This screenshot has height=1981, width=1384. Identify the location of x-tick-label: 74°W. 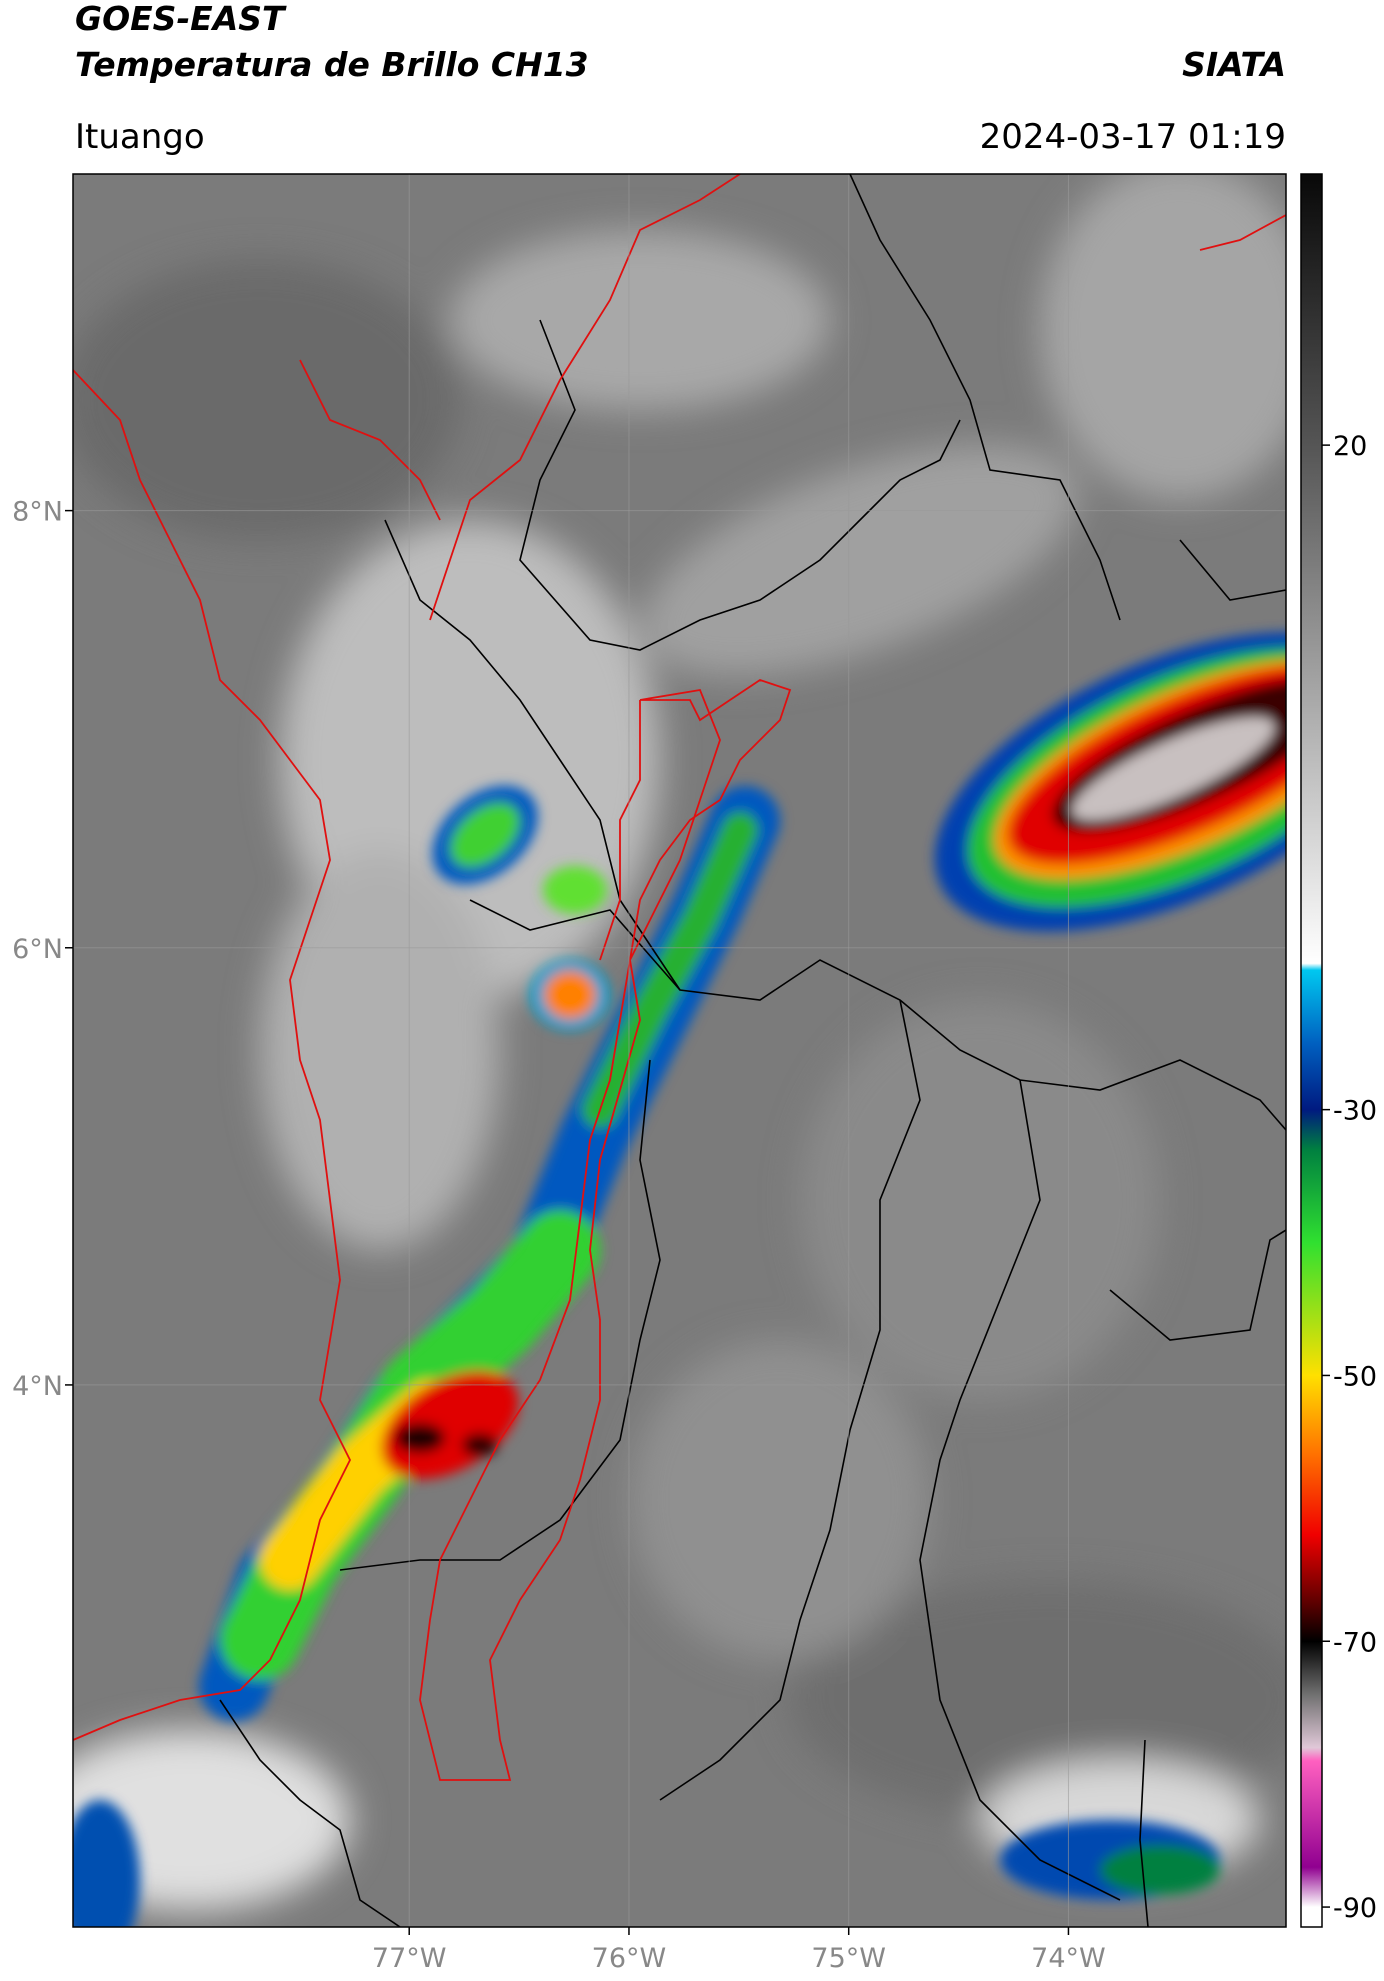
(1068, 1958).